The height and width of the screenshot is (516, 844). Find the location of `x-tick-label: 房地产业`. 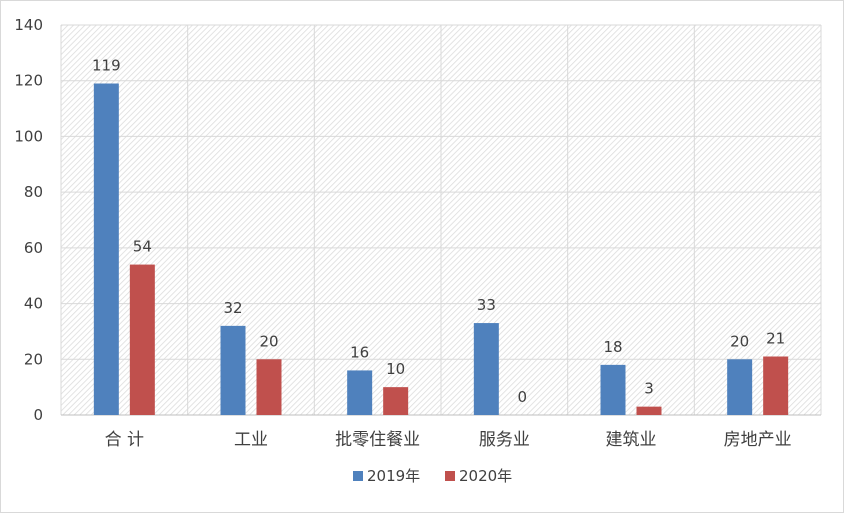

x-tick-label: 房地产业 is located at coordinates (758, 440).